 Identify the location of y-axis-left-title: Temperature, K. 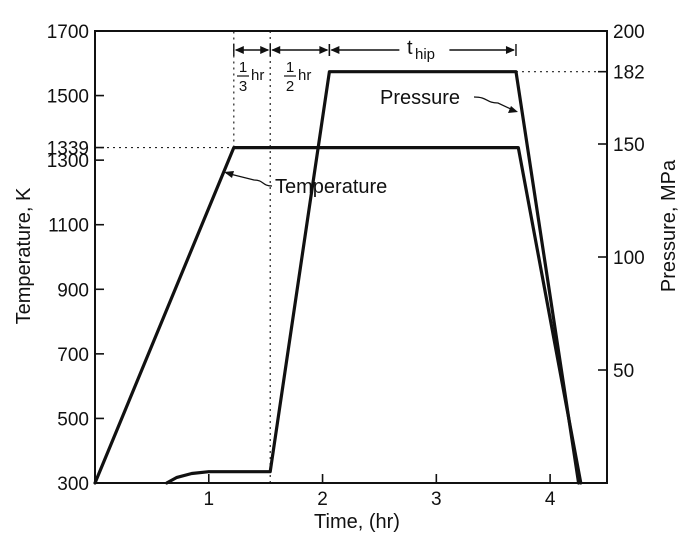
(24, 255).